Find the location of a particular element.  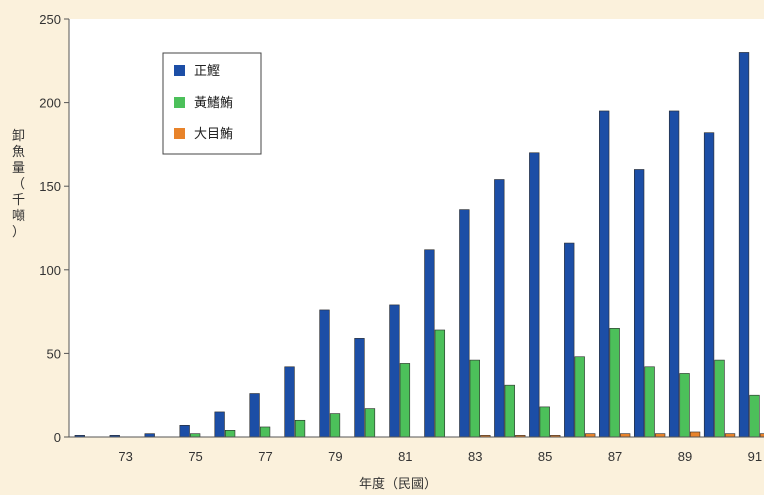

x-tick-label: 89 is located at coordinates (685, 456).